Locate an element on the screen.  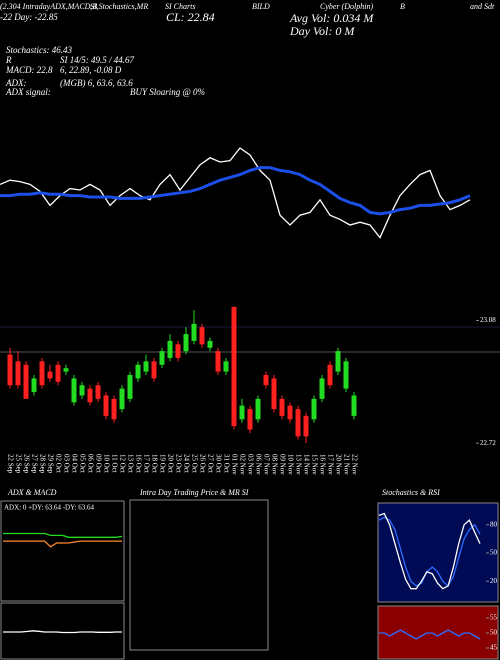
x-tick-label: 07 Nov is located at coordinates (266, 464).